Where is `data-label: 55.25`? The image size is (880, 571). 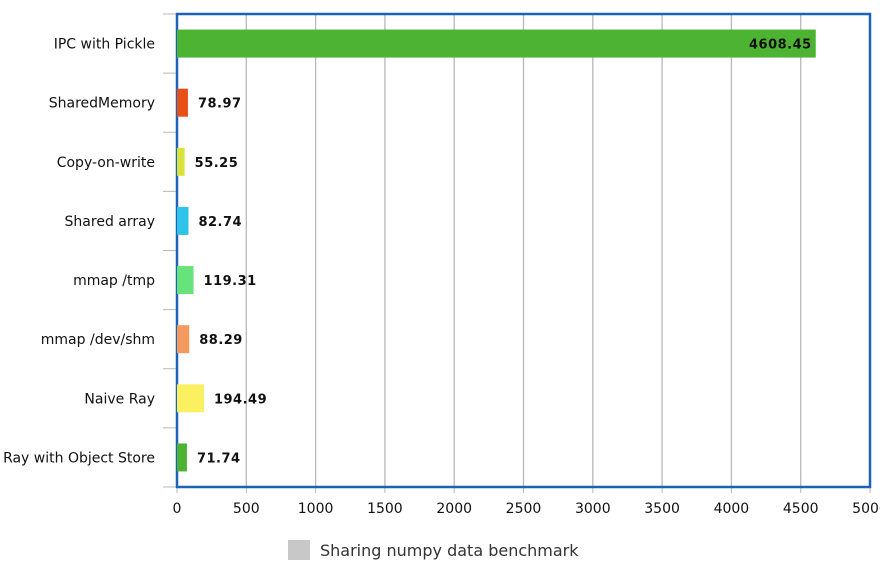
data-label: 55.25 is located at coordinates (217, 163).